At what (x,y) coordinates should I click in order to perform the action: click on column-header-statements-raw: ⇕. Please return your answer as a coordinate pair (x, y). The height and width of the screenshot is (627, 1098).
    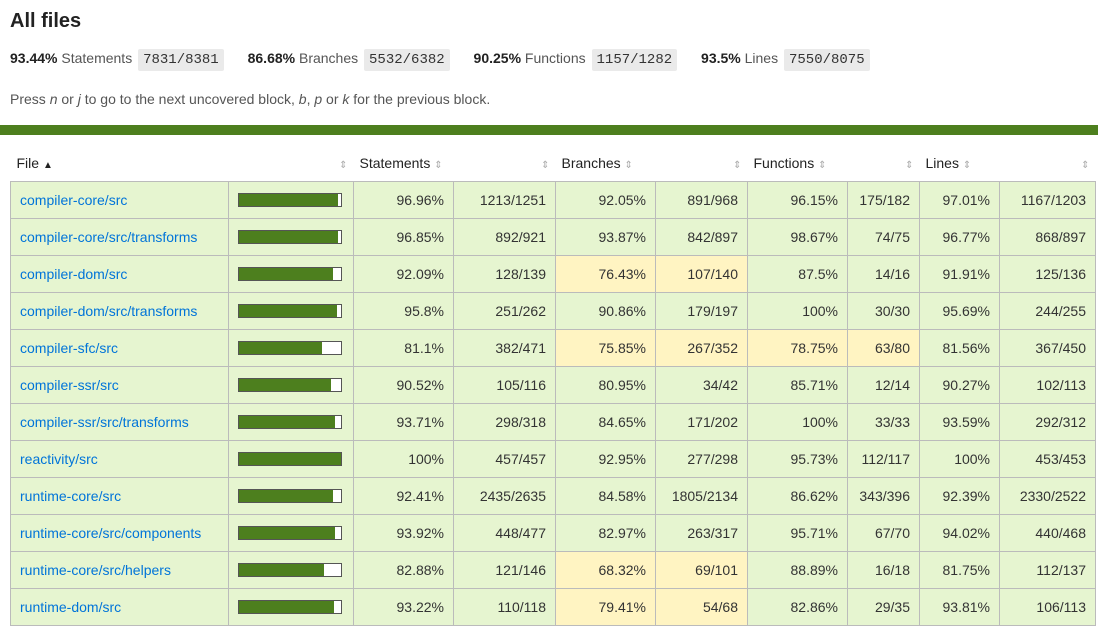
    Looking at the image, I should click on (505, 163).